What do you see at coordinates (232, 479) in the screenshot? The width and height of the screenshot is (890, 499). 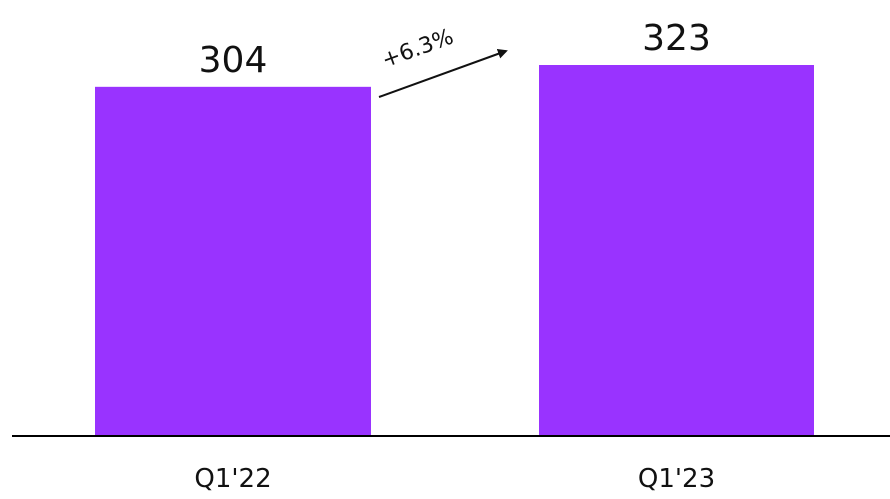 I see `x-tick-label-q1-22: Q1'22` at bounding box center [232, 479].